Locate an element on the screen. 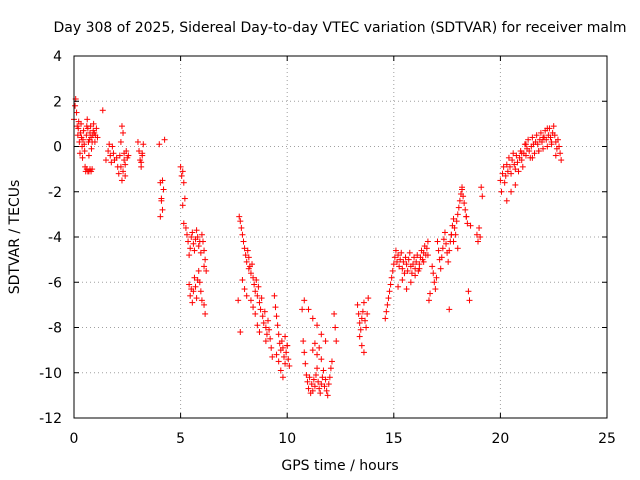 The image size is (640, 480). x-tick-labels: 0 5 10 15 20 25 is located at coordinates (343, 439).